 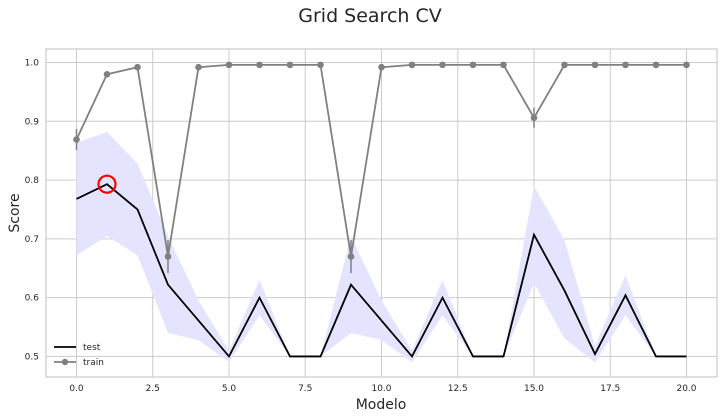 I want to click on y-axis-label: Score, so click(x=15, y=212).